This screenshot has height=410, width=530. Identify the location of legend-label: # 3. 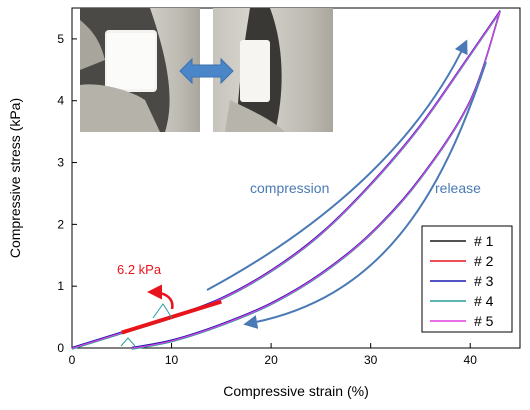
(484, 281).